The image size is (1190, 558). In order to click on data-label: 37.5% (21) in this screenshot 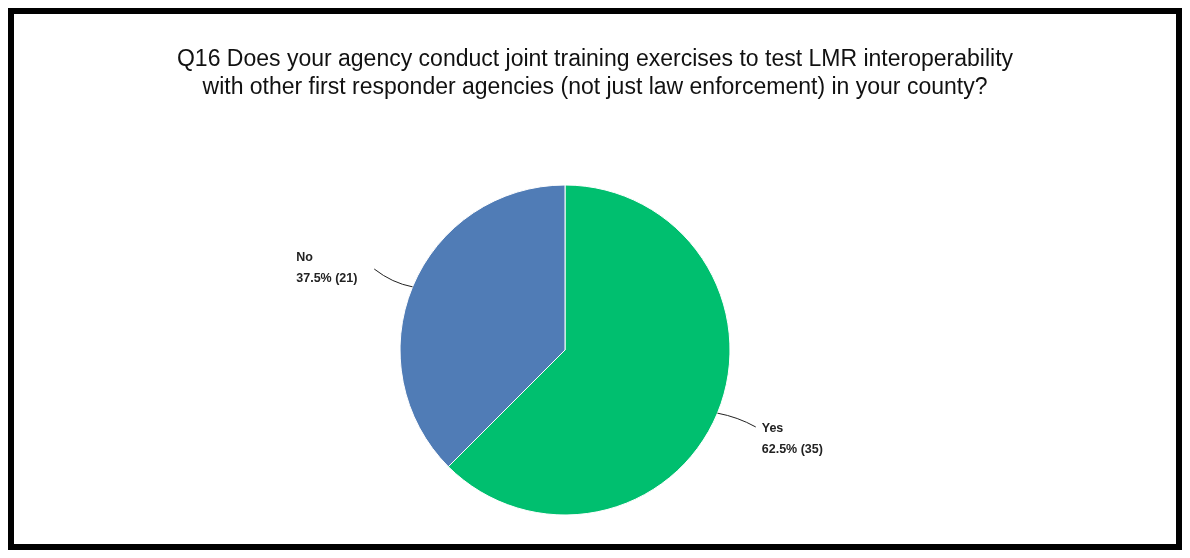, I will do `click(327, 278)`.